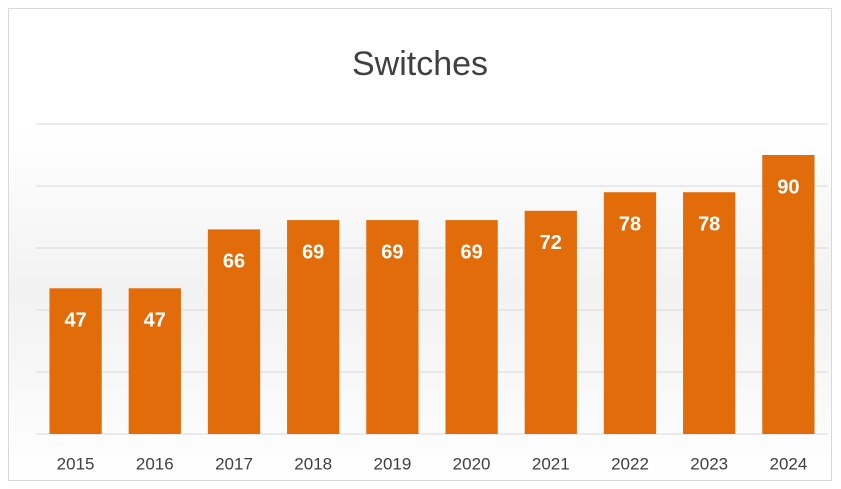  I want to click on x-tick-label: 2018, so click(313, 463).